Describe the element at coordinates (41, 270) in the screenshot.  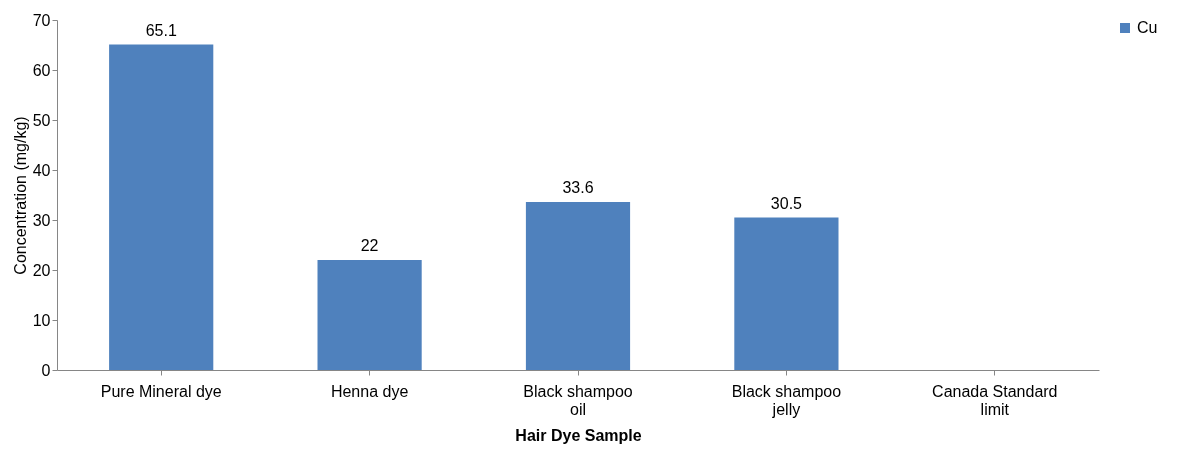
I see `y-tick-label: 20` at that location.